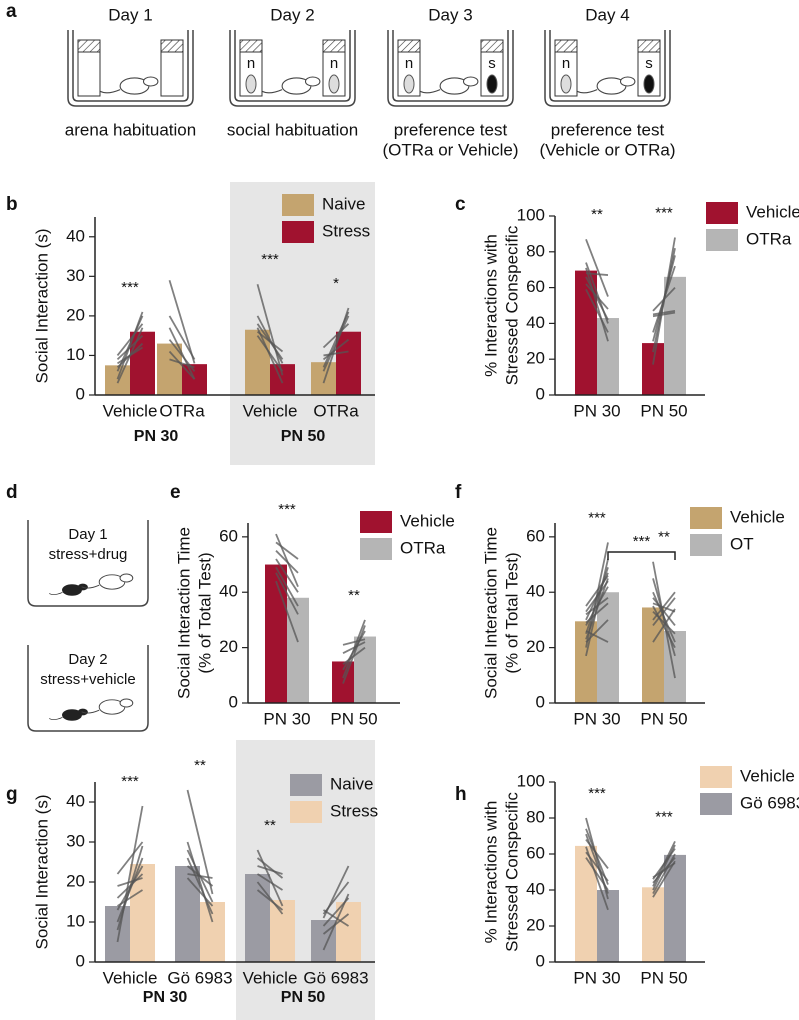 The image size is (799, 1020). Describe the element at coordinates (292, 129) in the screenshot. I see `caption: social habituation` at that location.